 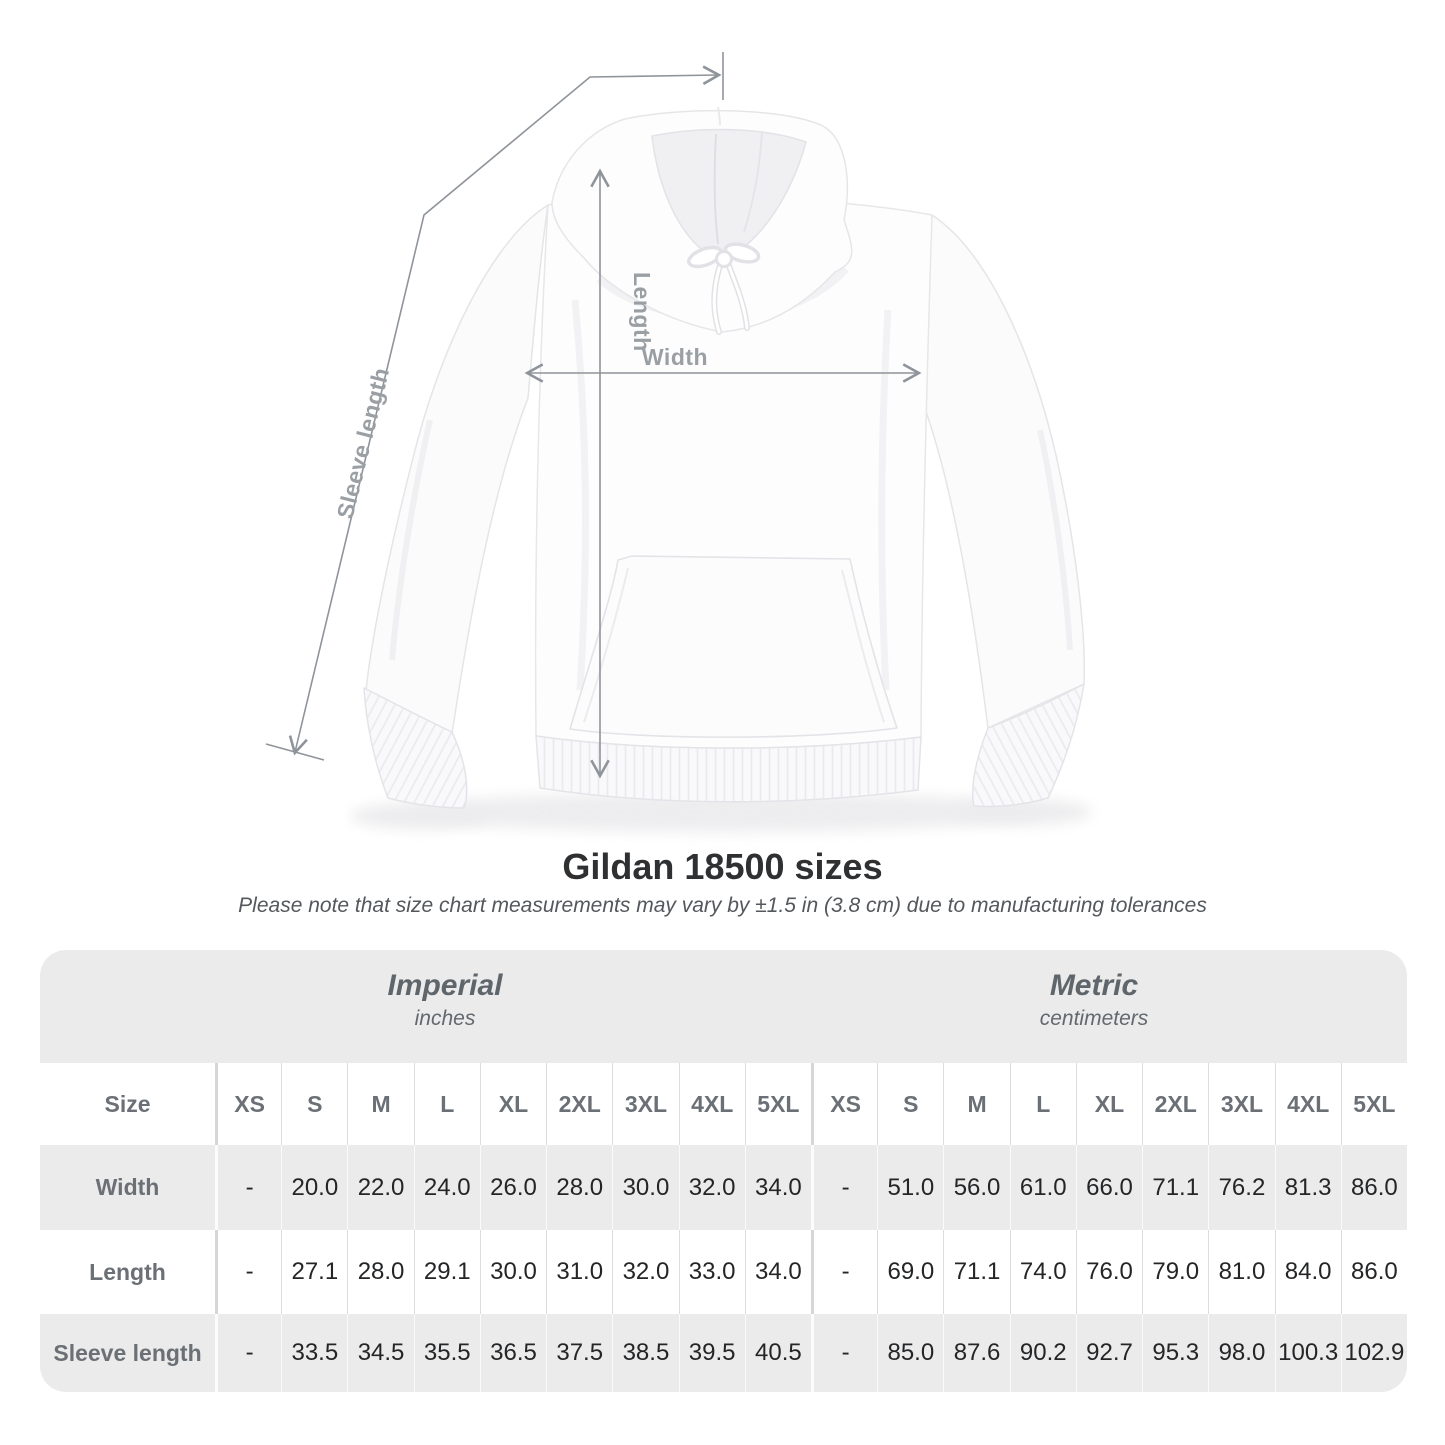 I want to click on kangaroo-pocket, so click(x=733, y=646).